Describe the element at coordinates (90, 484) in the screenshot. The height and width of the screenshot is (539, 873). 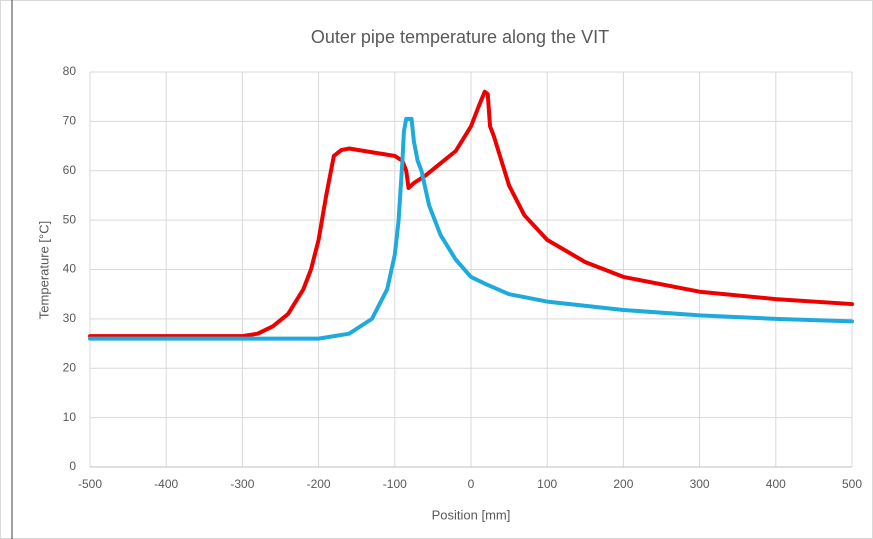
I see `x-tick-label: -500` at that location.